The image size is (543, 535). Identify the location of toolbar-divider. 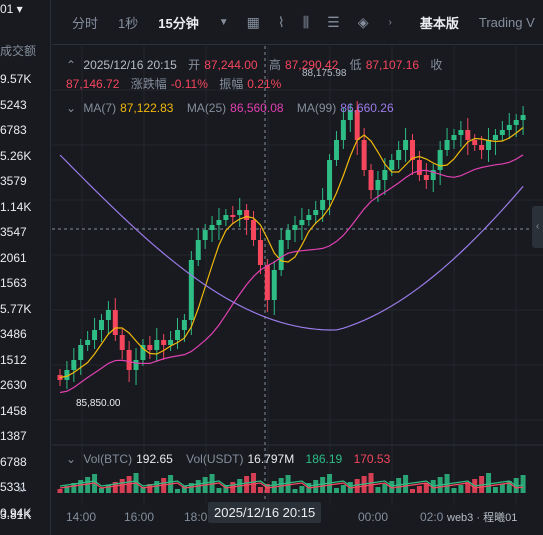
(297, 44).